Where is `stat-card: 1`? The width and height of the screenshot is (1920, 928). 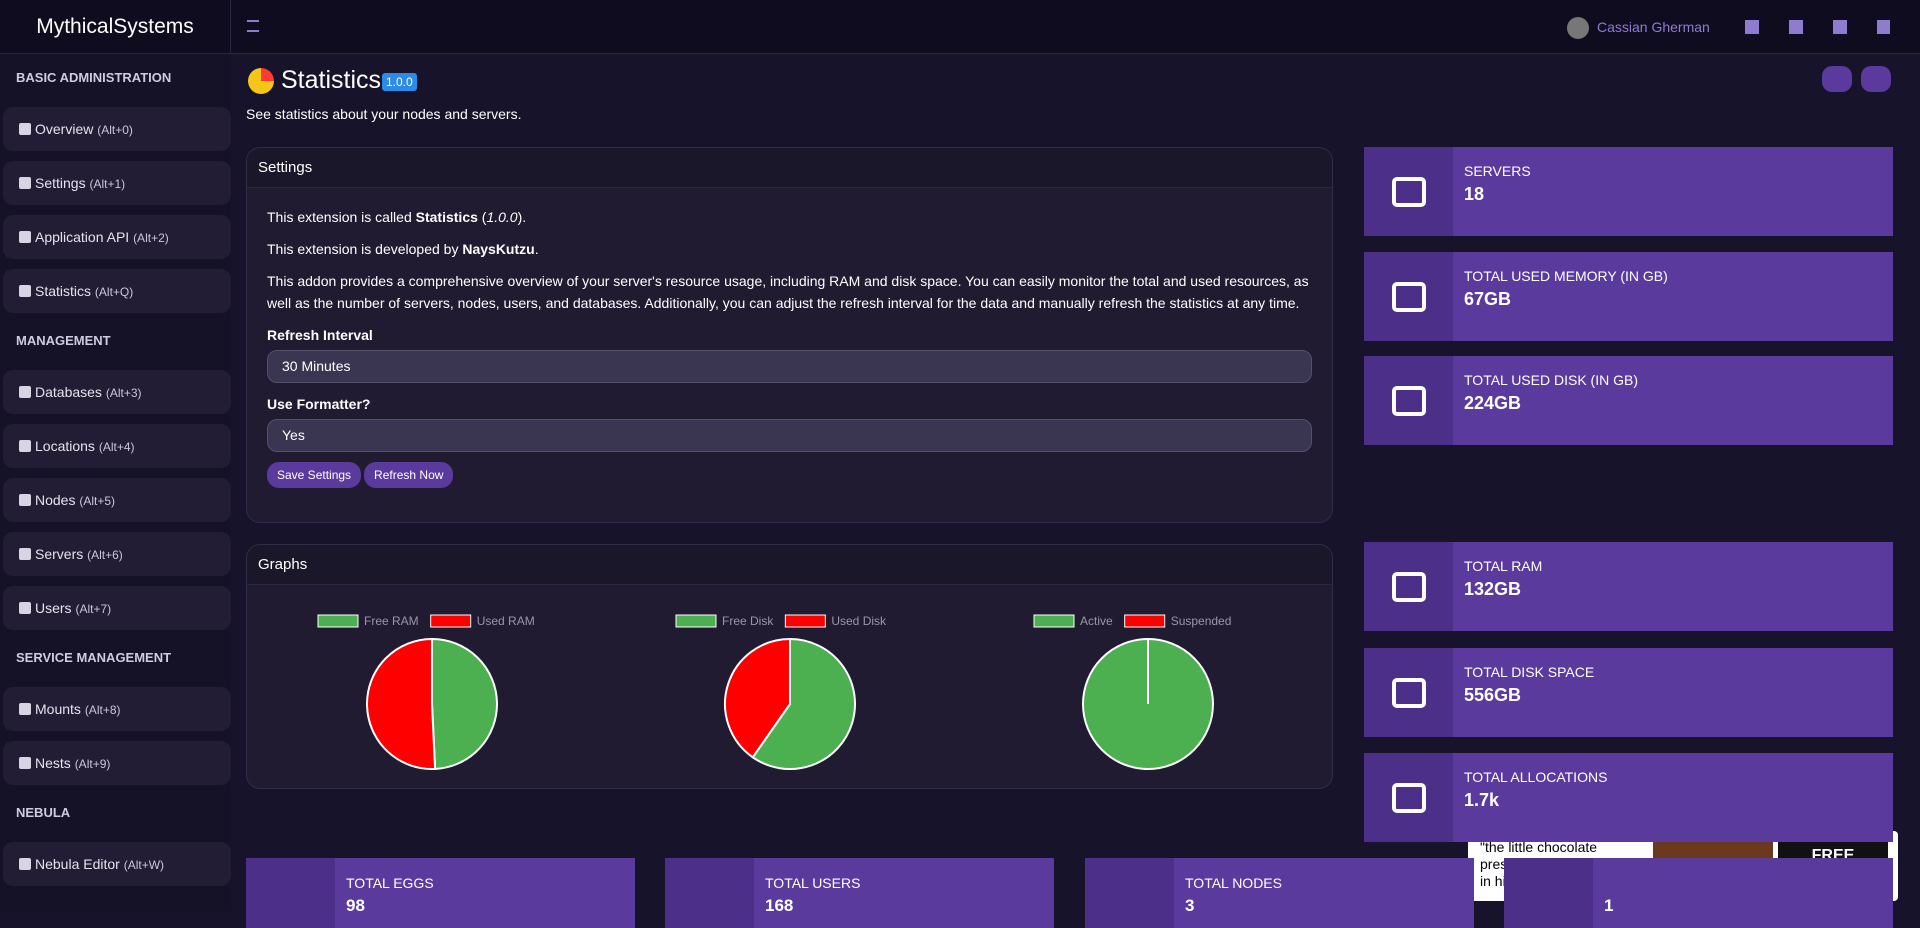 stat-card: 1 is located at coordinates (1698, 893).